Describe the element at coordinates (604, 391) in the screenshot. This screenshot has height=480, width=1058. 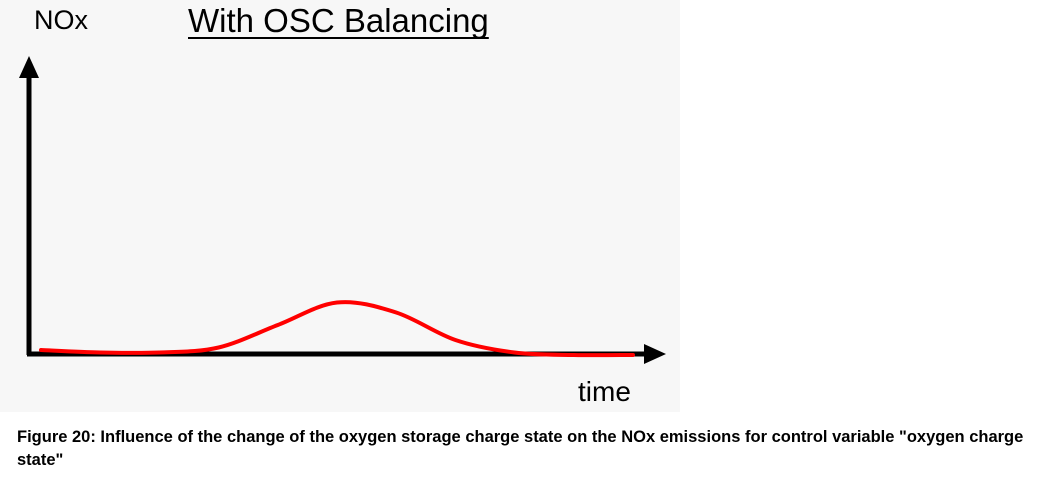
I see `x-axis-label: time` at that location.